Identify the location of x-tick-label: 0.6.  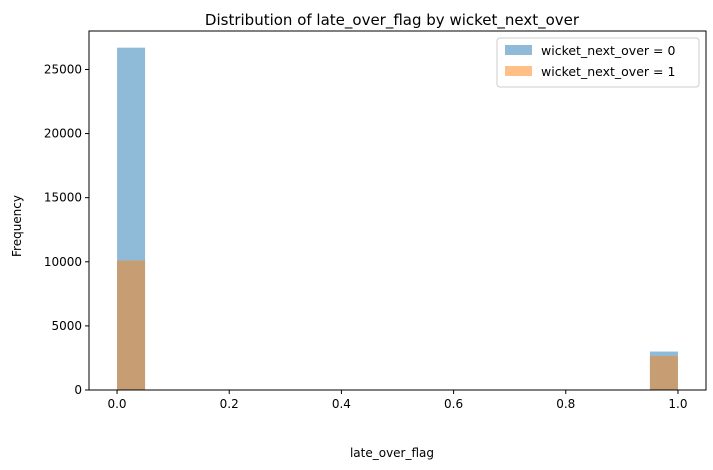
(453, 404).